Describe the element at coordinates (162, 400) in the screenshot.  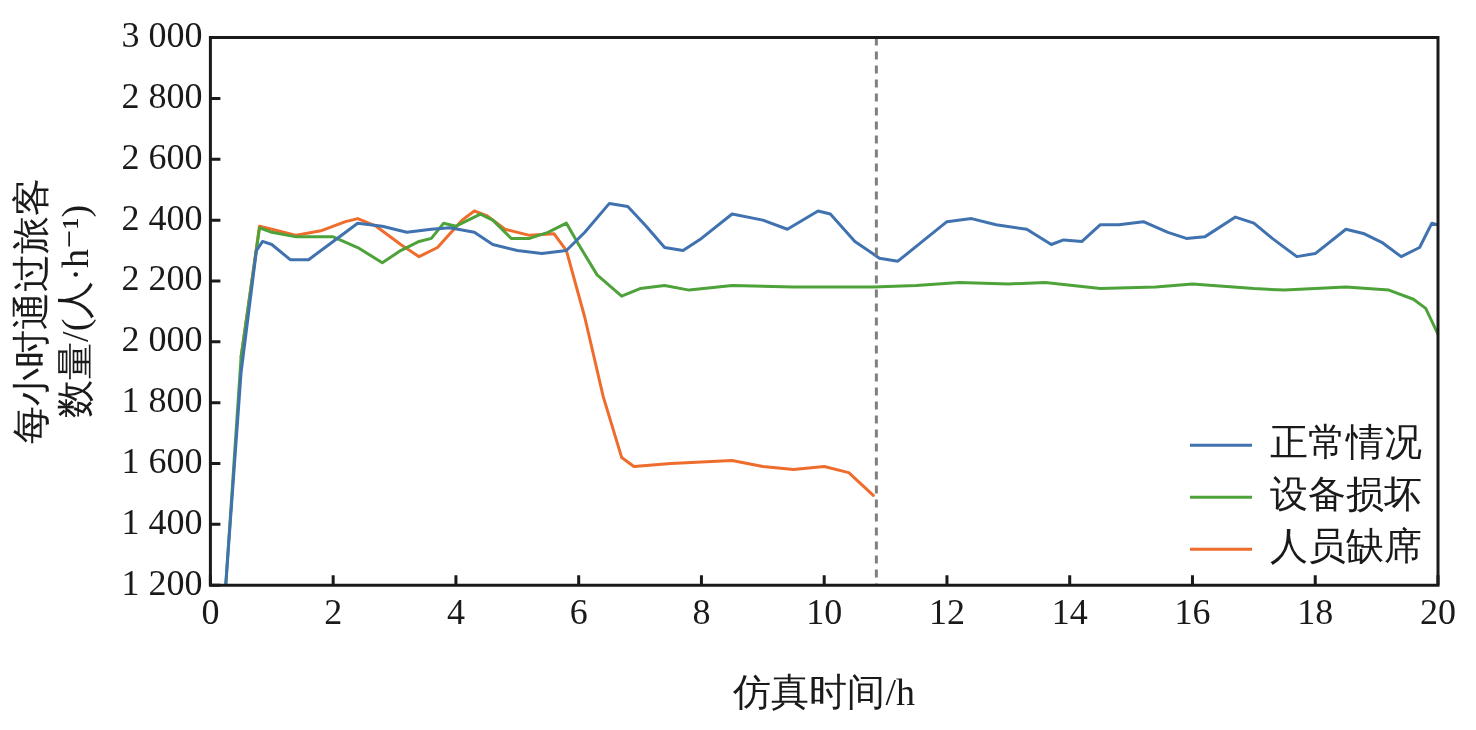
I see `y-tick-label: 1 800` at that location.